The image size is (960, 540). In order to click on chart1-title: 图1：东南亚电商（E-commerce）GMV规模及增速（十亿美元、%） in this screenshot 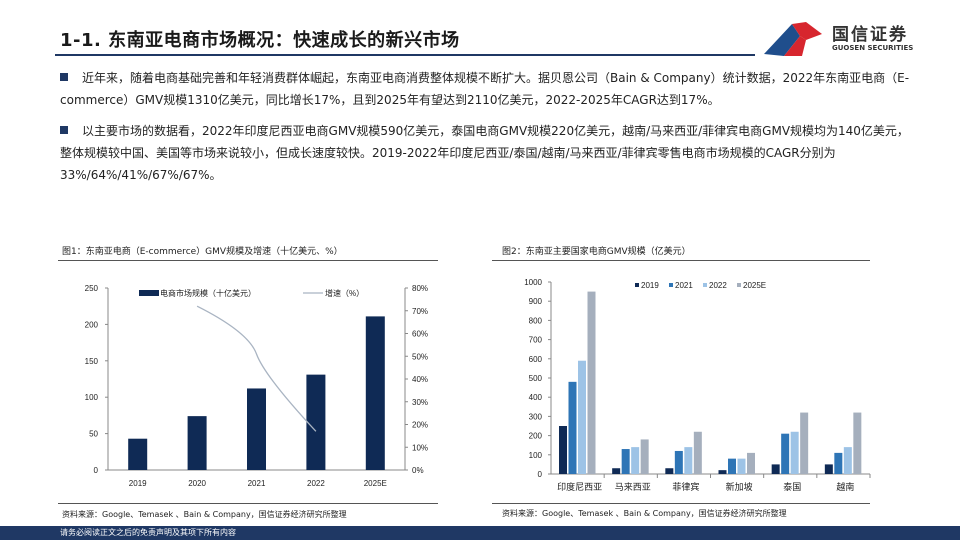, I will do `click(202, 252)`.